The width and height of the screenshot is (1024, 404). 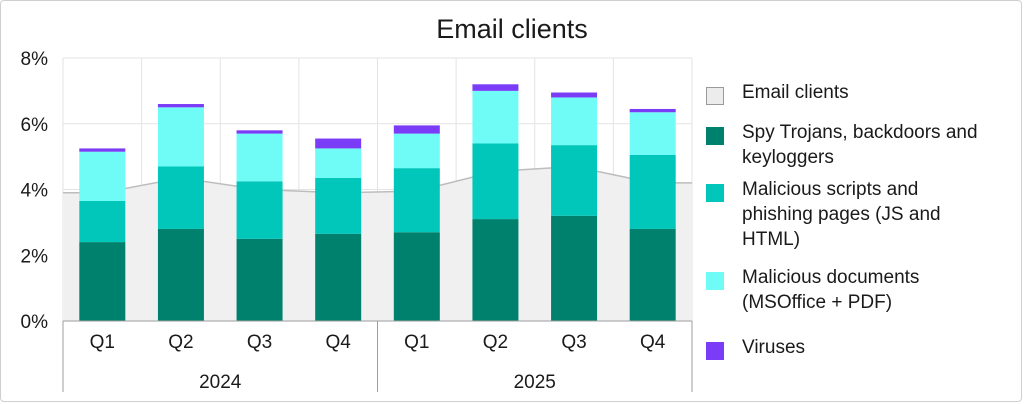 I want to click on legend-swatch-viruses, so click(x=715, y=351).